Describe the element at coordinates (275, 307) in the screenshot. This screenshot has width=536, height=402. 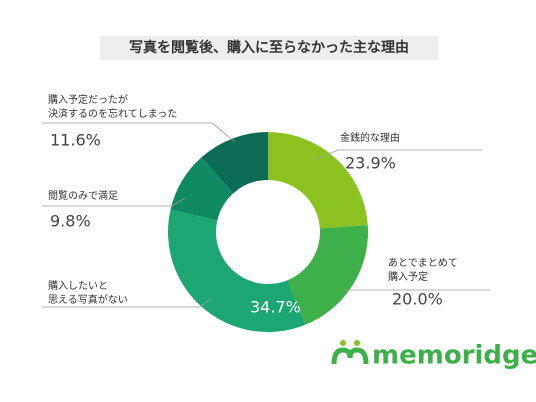
I see `value-label: 34.7%` at that location.